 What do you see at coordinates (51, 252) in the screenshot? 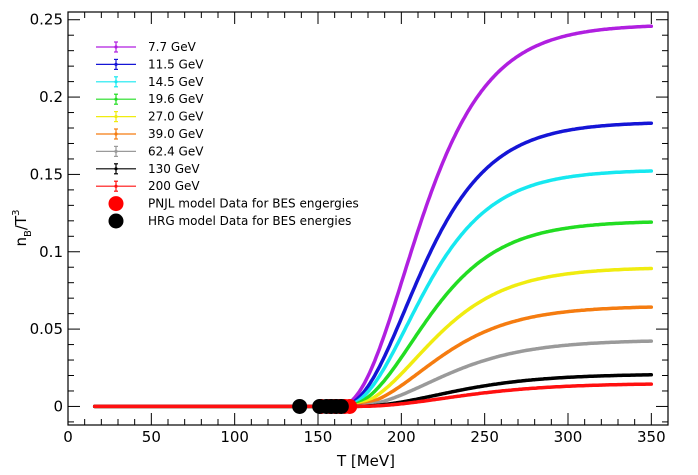
I see `y-tick-label: 0.1` at bounding box center [51, 252].